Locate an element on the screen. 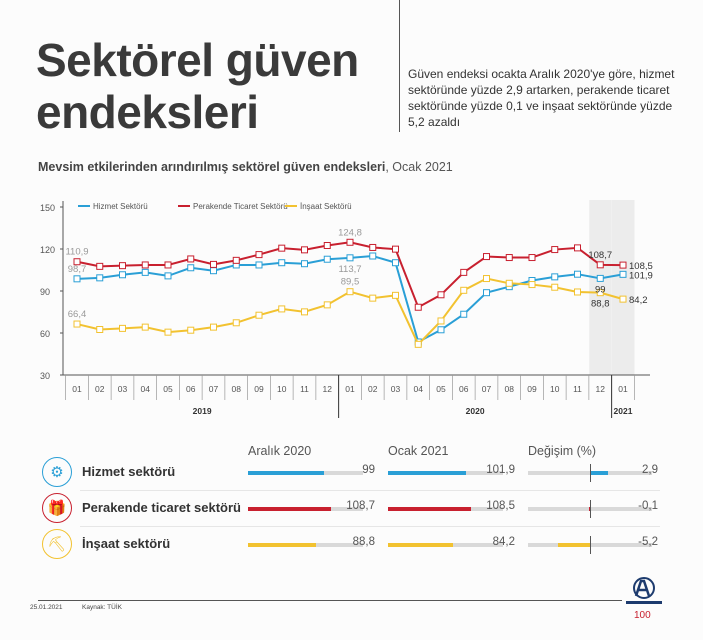 This screenshot has height=640, width=703. value-change: -5,2 is located at coordinates (648, 542).